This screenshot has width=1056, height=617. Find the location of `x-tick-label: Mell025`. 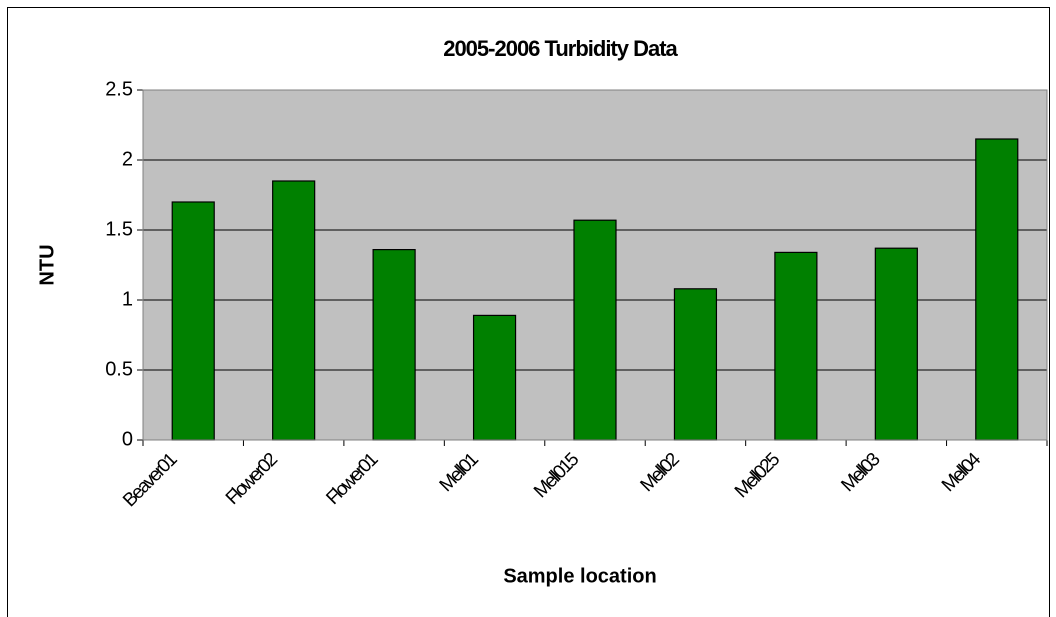

x-tick-label: Mell025 is located at coordinates (757, 475).